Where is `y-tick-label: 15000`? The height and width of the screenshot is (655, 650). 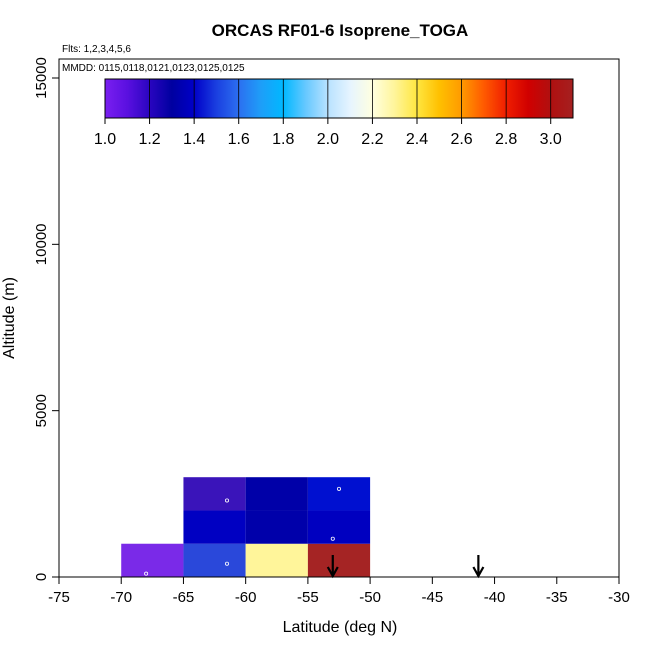 y-tick-label: 15000 is located at coordinates (41, 78).